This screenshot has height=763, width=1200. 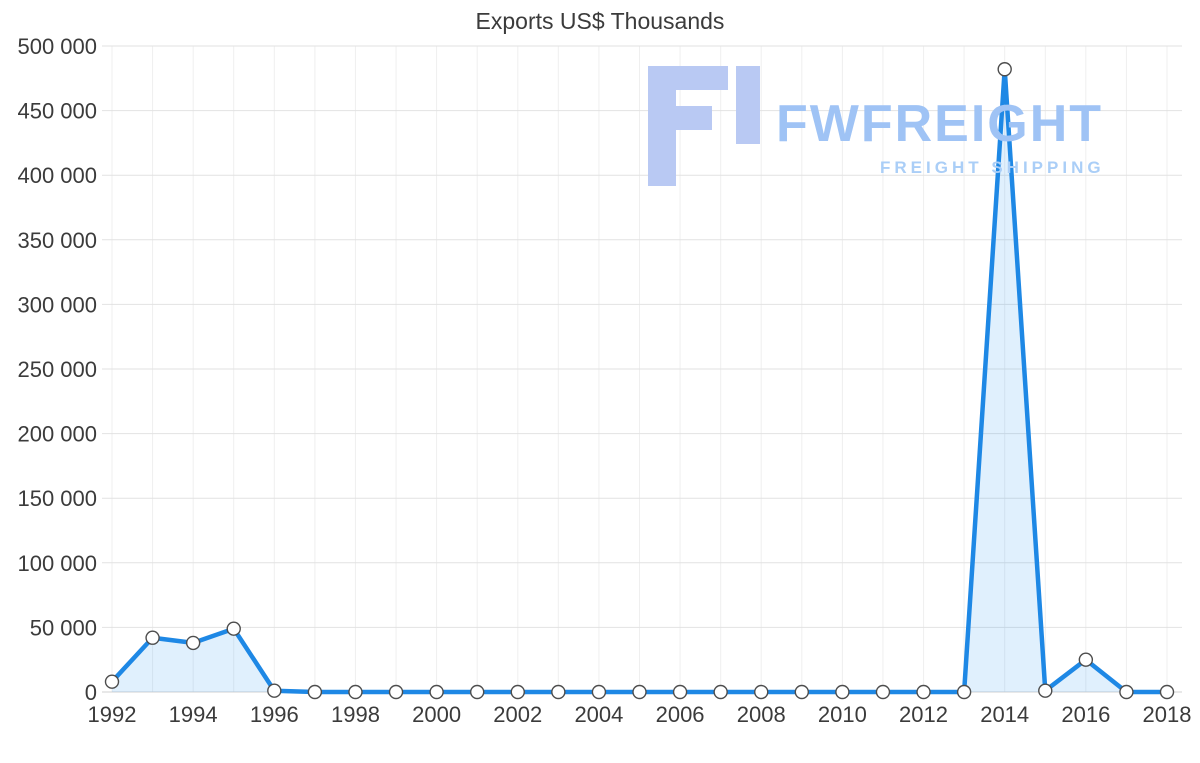 I want to click on y-axis-tick-label: 300 000, so click(x=57, y=304).